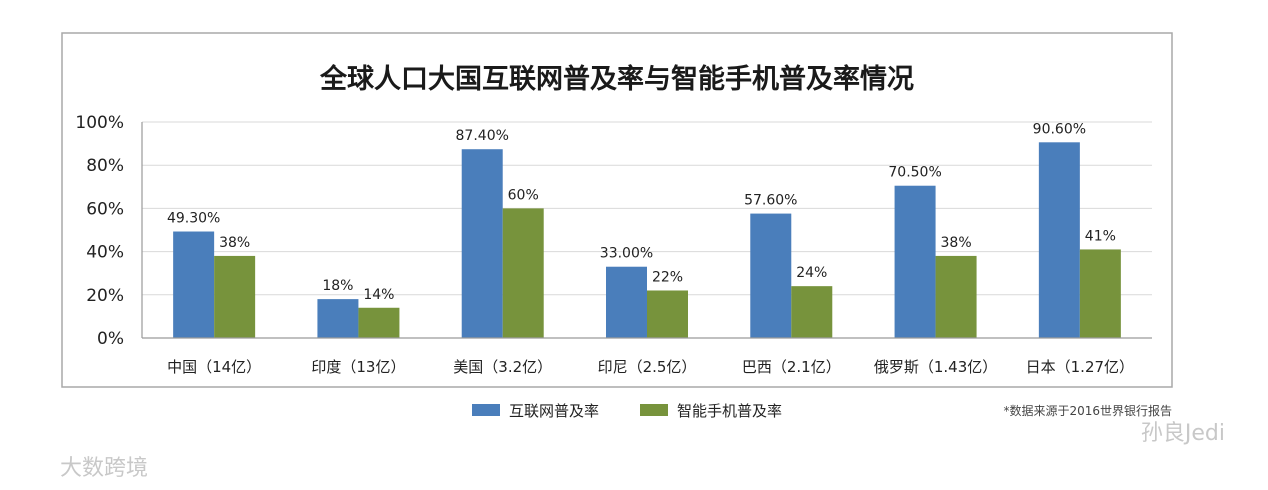 Image resolution: width=1268 pixels, height=490 pixels. I want to click on y-tick-label: 60%, so click(105, 209).